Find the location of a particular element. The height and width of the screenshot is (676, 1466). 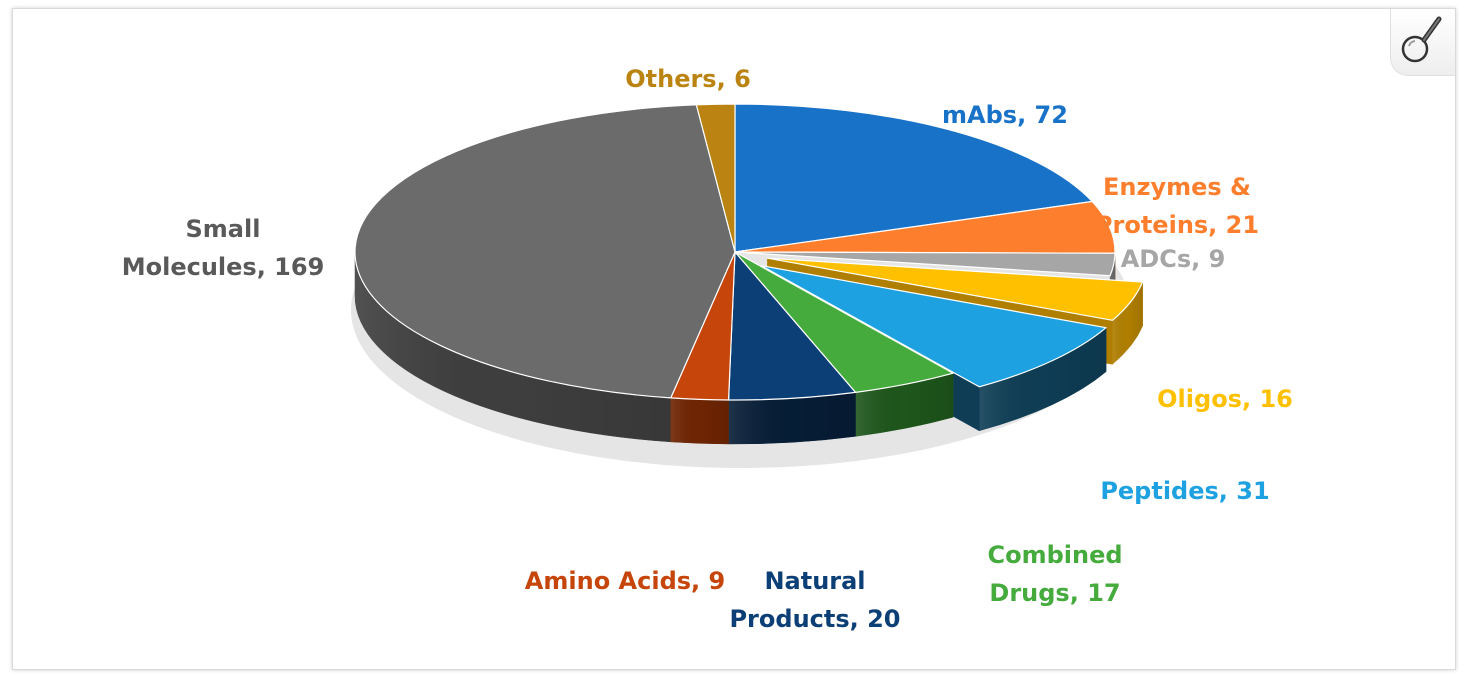

pie-slice-enzymes-and-proteins is located at coordinates (925, 227).